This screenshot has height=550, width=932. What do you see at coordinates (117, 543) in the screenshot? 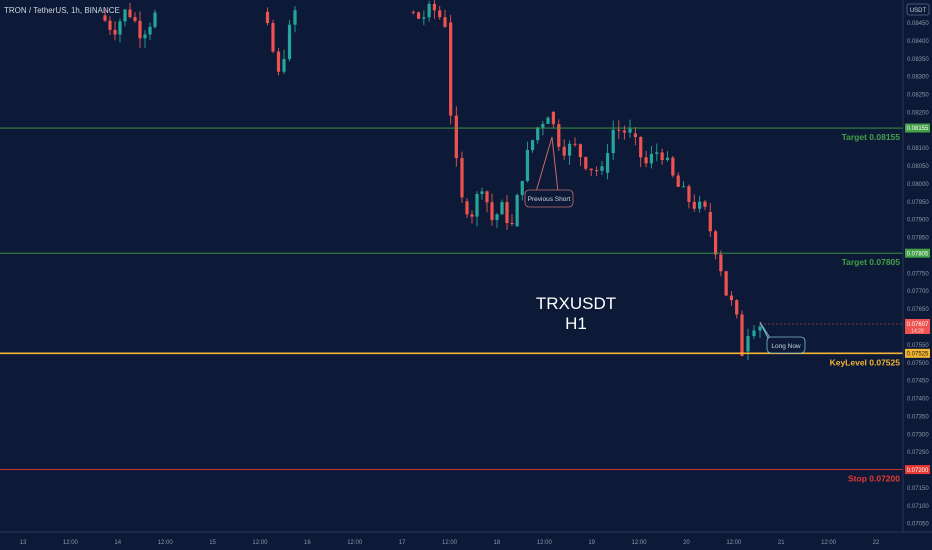
I see `time-tick-label: 14` at bounding box center [117, 543].